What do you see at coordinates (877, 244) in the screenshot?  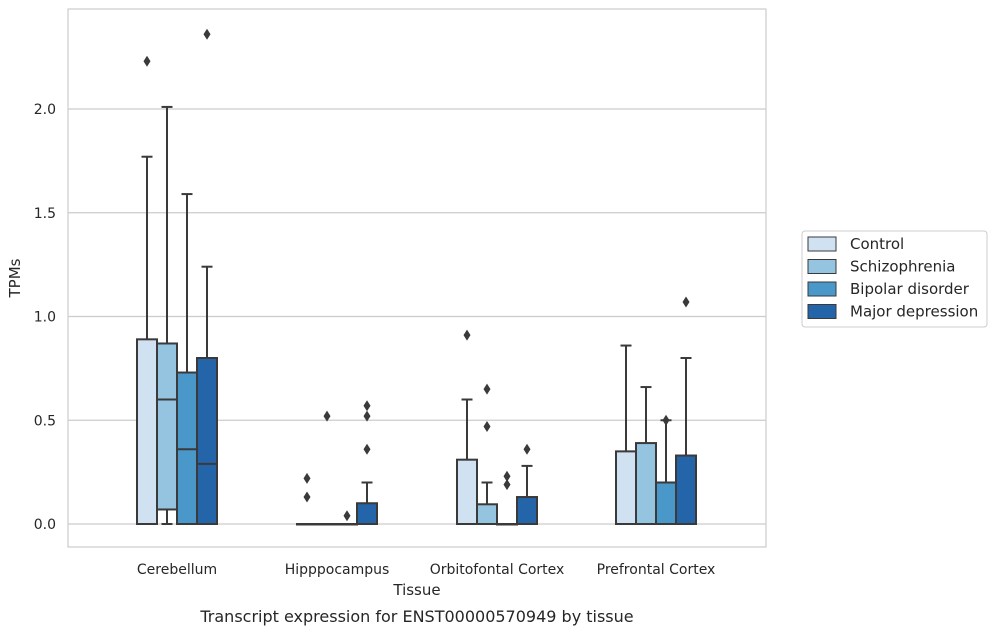 I see `legend-label: Control` at bounding box center [877, 244].